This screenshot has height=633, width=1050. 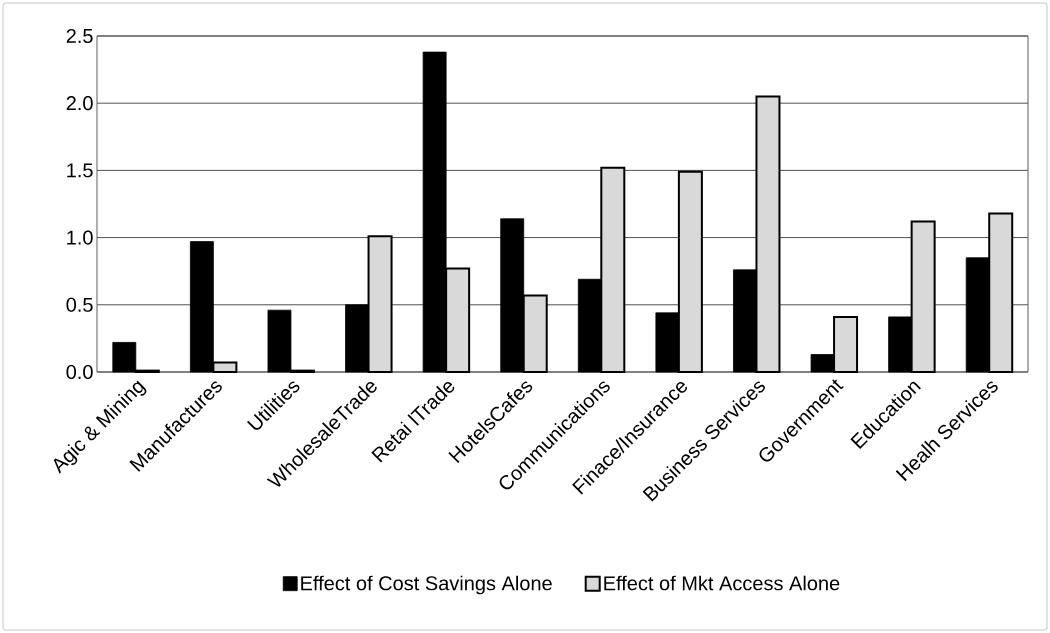 What do you see at coordinates (79, 304) in the screenshot?
I see `y-tick-label: 0.5` at bounding box center [79, 304].